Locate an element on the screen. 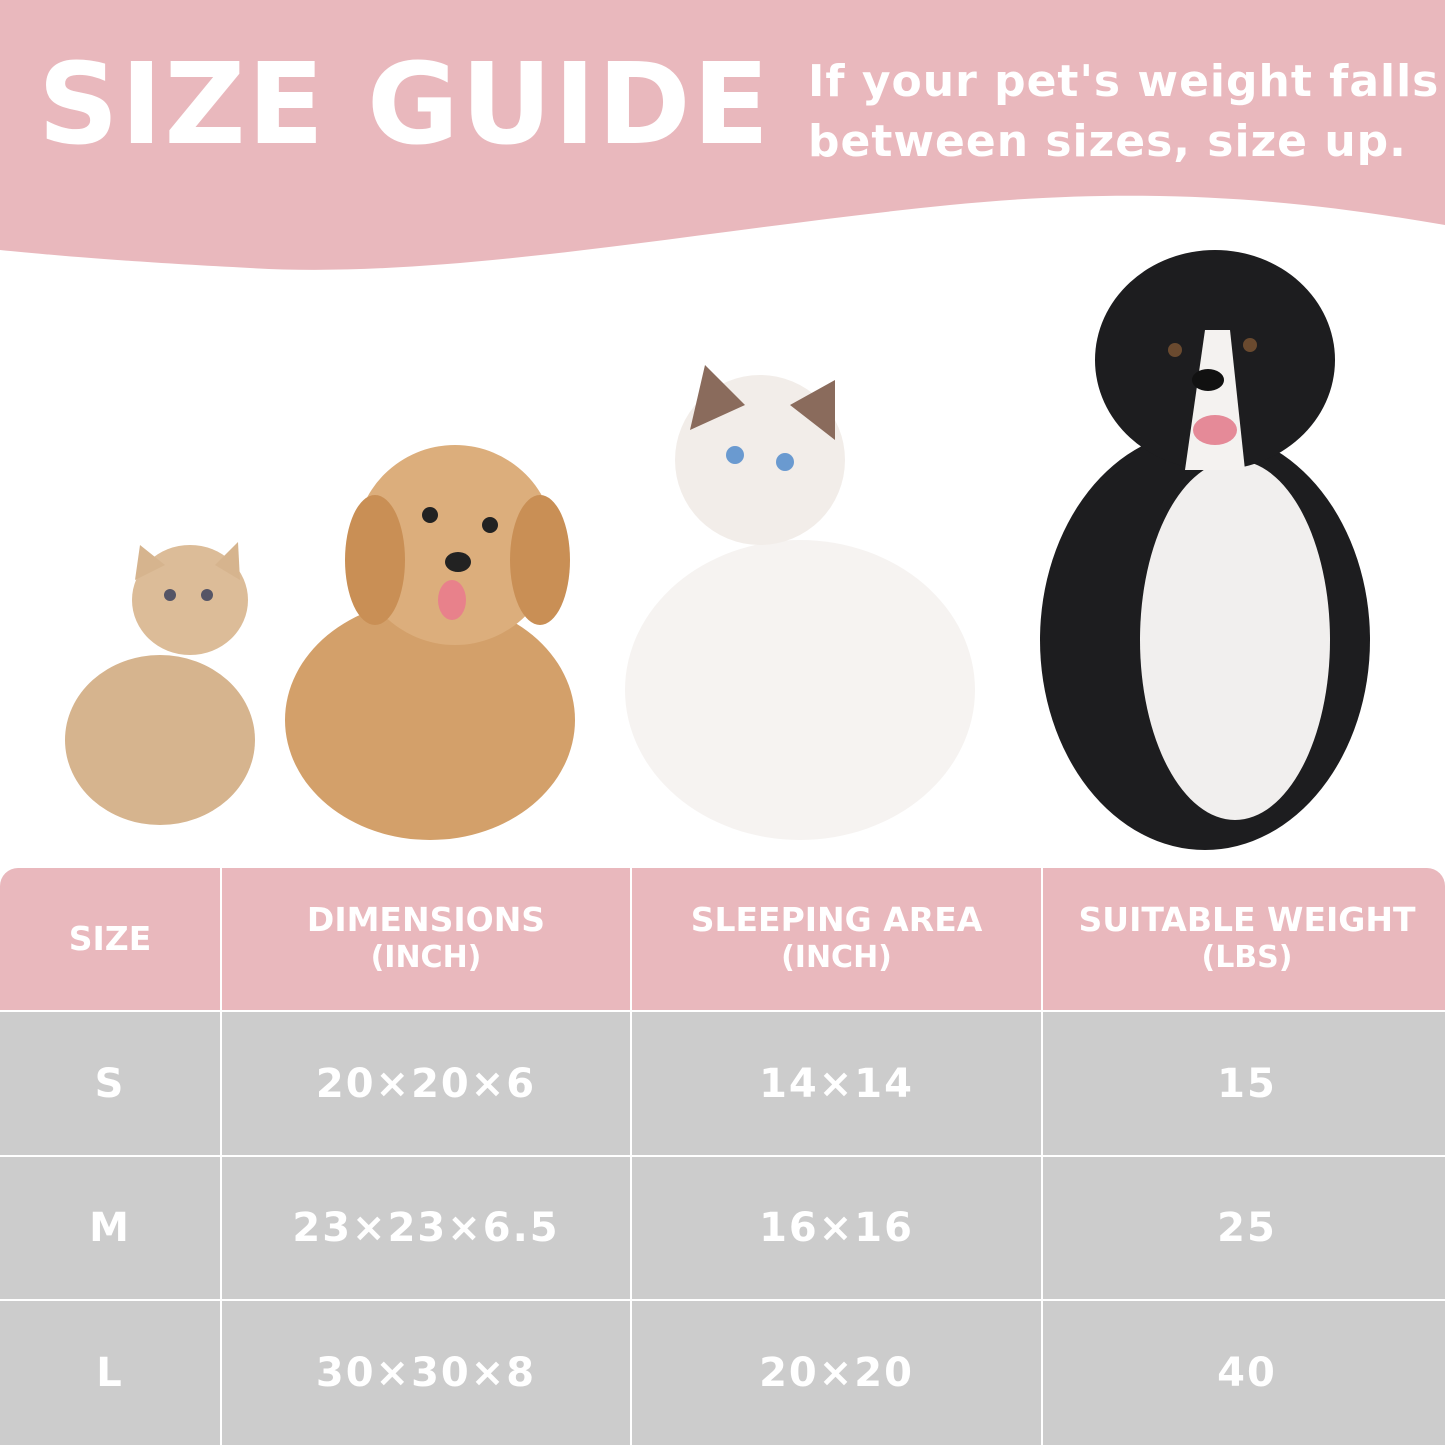 This screenshot has width=1445, height=1445. column-header-label: SIZE is located at coordinates (110, 938).